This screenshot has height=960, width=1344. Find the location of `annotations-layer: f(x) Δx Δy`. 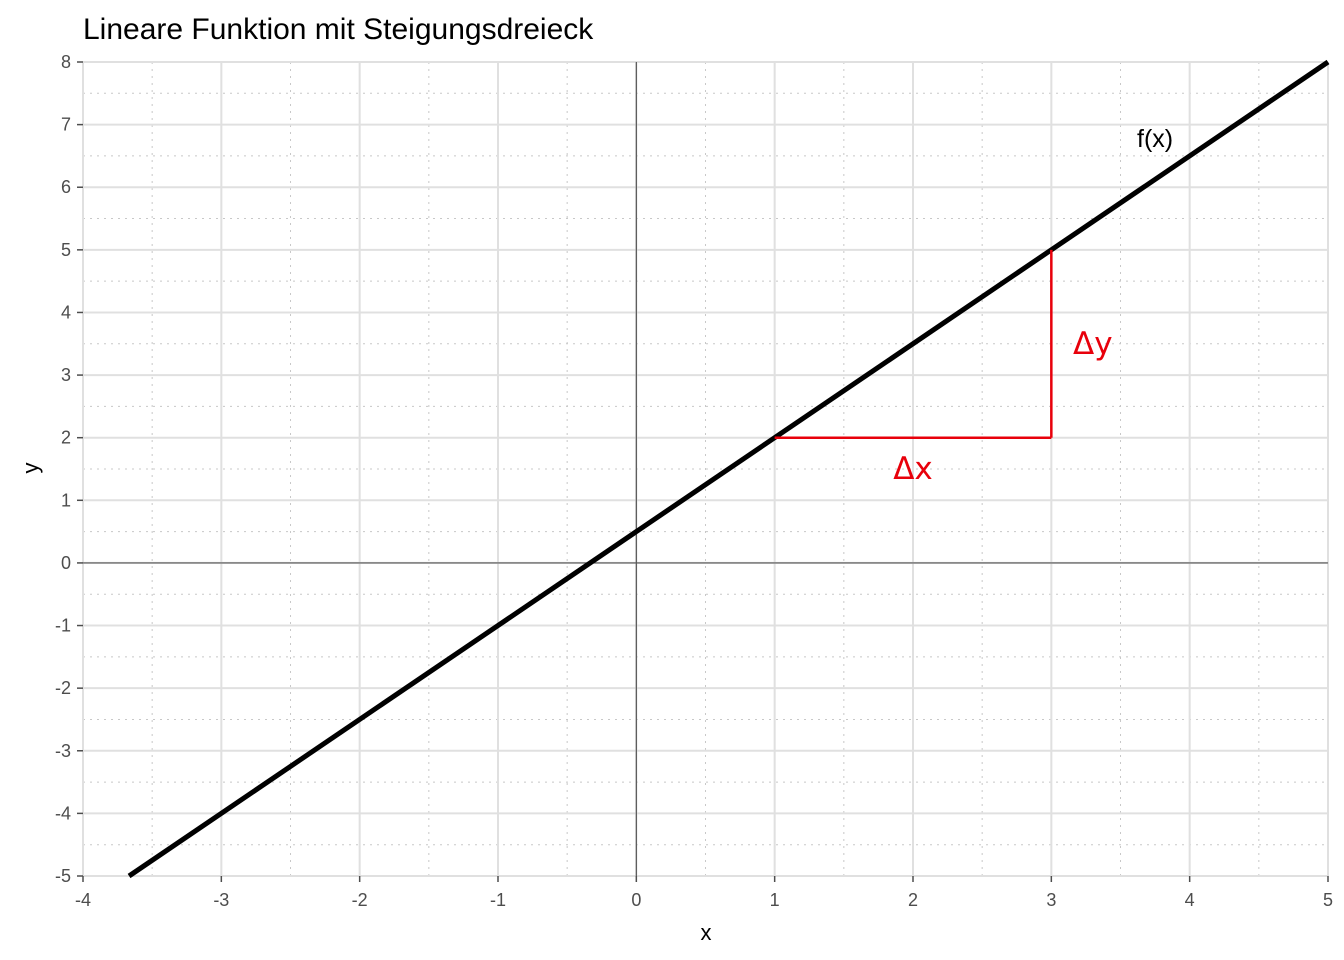

annotations-layer: f(x) Δx Δy is located at coordinates (1033, 306).